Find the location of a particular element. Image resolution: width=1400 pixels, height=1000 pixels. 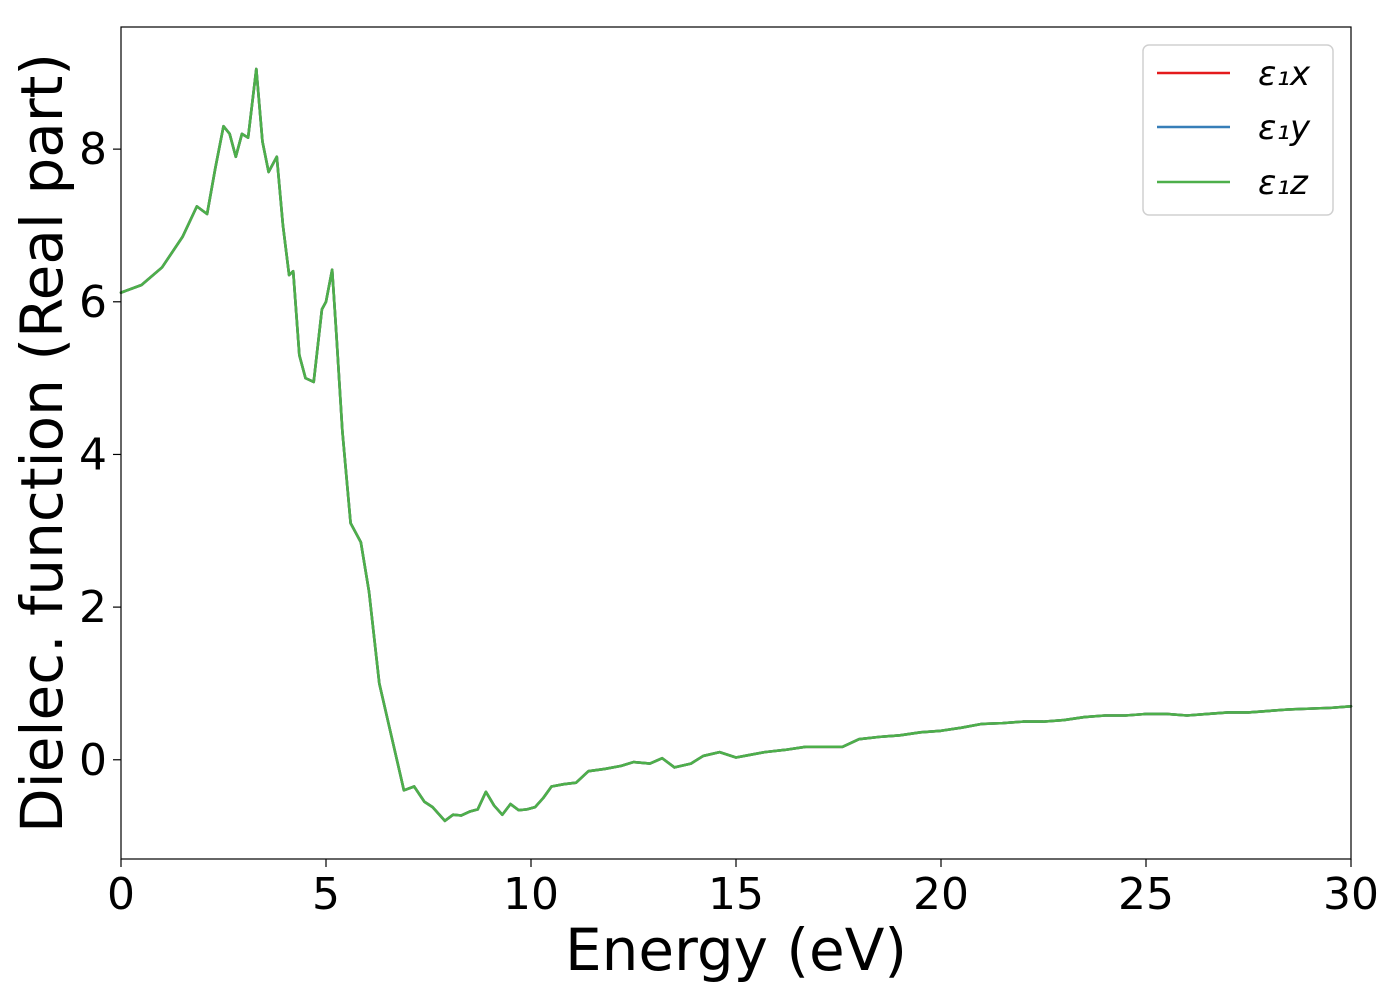

y-axis-label: Dielec. function (Real part) is located at coordinates (42, 443).